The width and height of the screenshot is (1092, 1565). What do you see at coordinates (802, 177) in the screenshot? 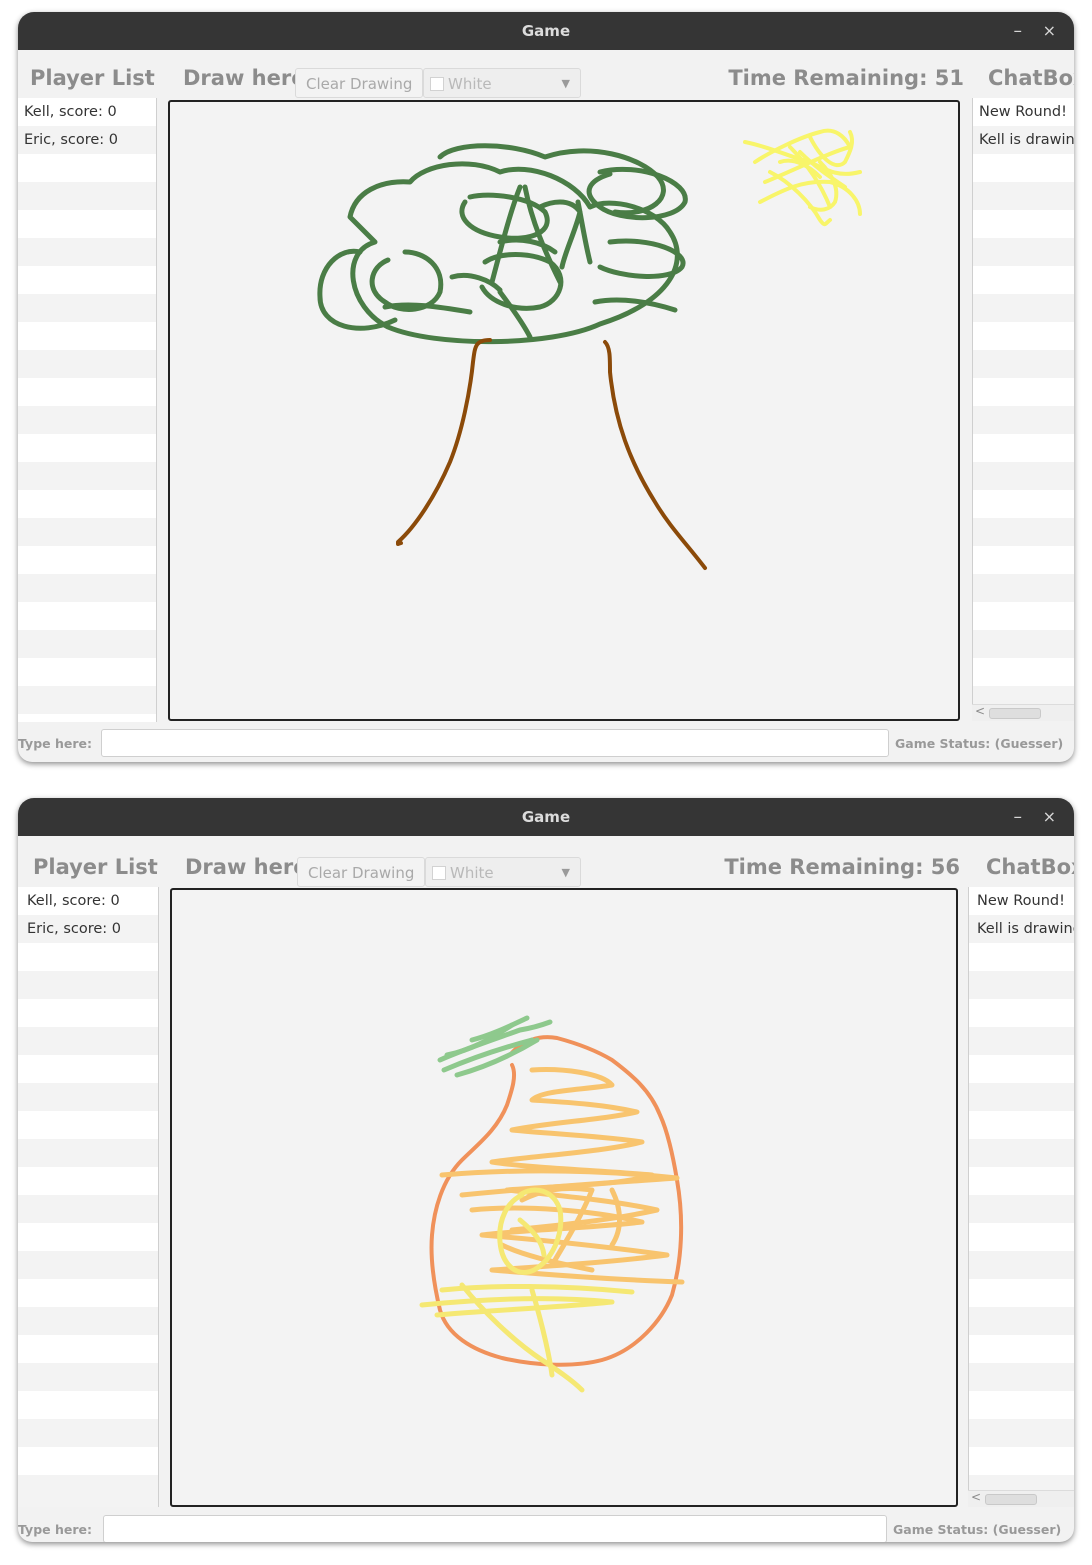
I see `sun-strokes` at bounding box center [802, 177].